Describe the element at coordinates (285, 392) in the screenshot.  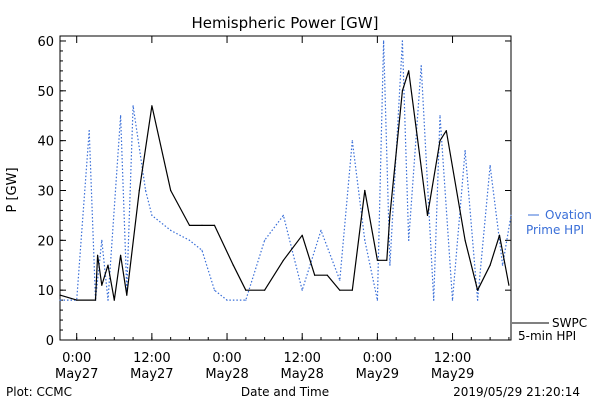
I see `x-axis-label: Date and Time` at that location.